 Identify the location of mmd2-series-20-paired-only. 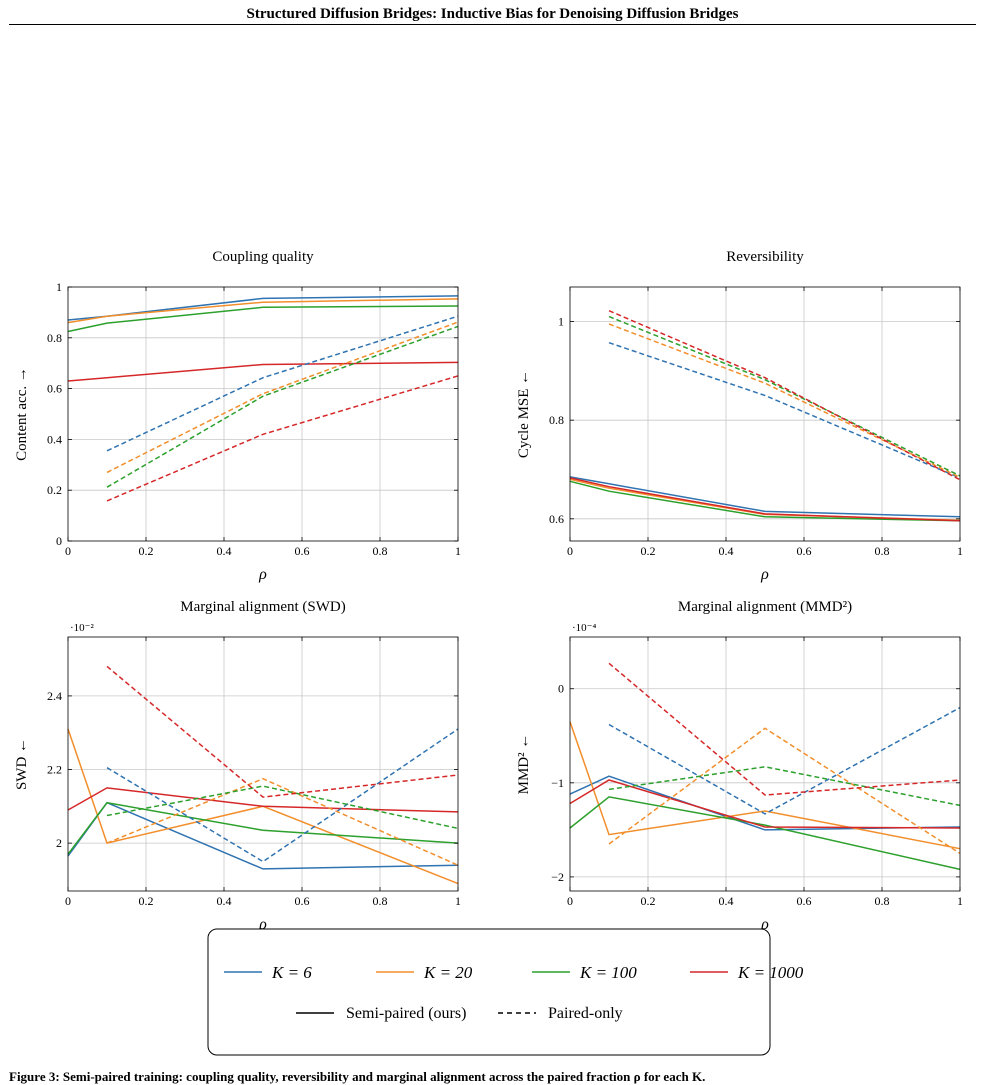
(784, 791).